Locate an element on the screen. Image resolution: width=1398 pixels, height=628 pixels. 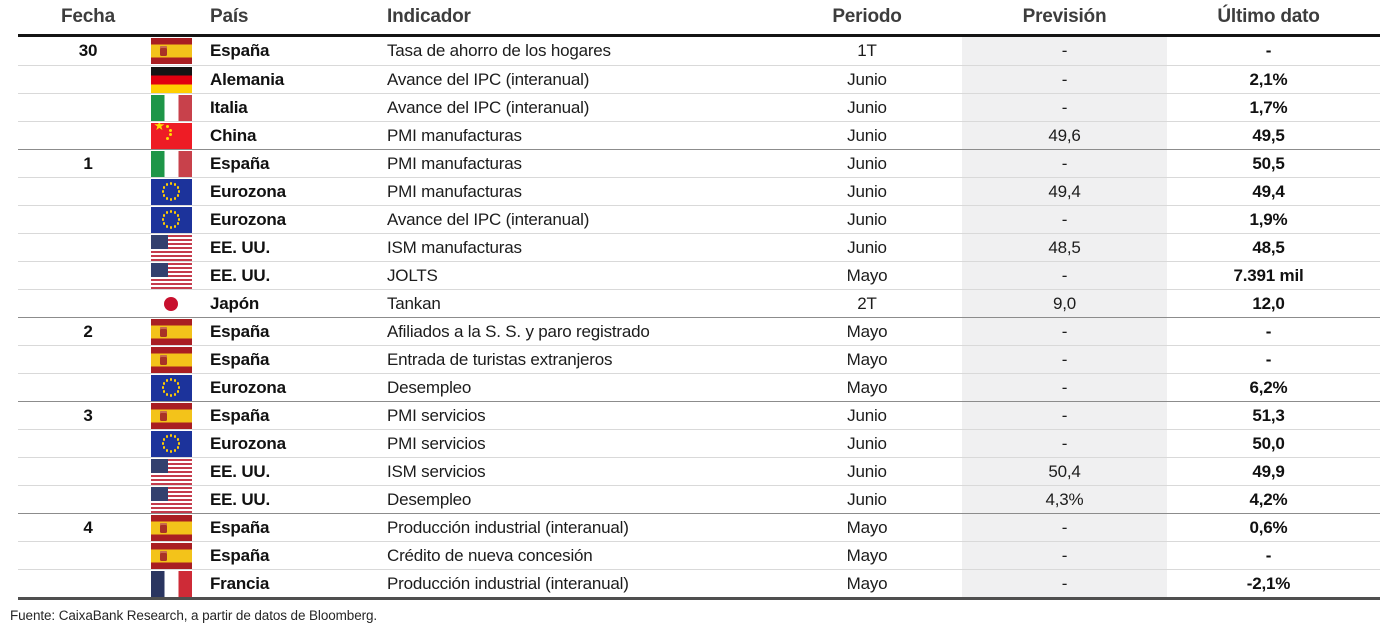
forecast-cell: 49,6 is located at coordinates (1064, 135).